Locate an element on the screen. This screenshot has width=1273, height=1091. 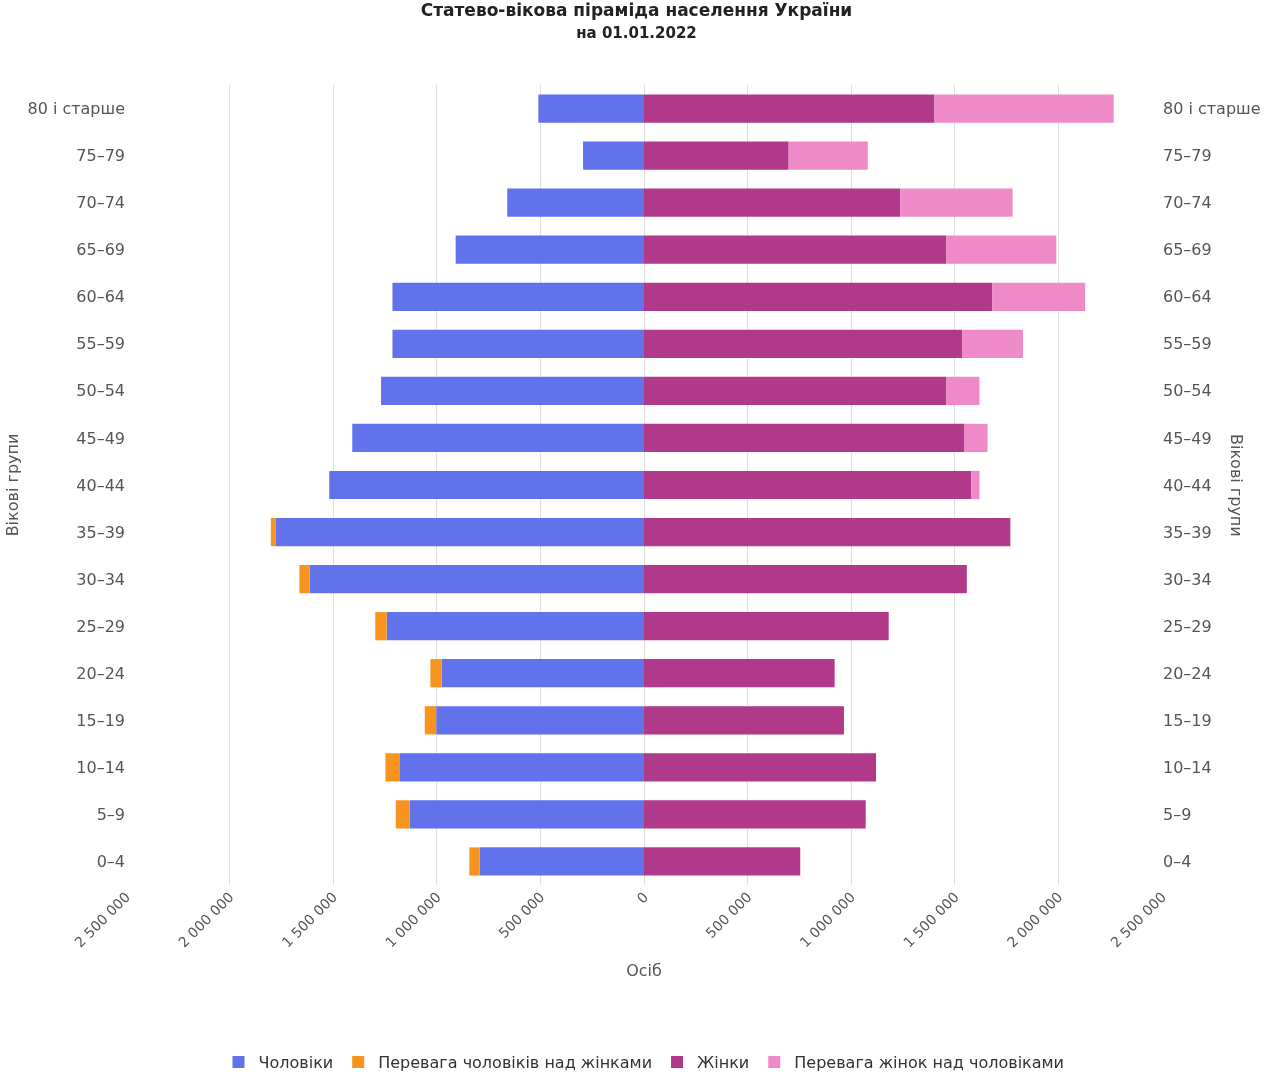
category-label: 35–39 is located at coordinates (1187, 532).